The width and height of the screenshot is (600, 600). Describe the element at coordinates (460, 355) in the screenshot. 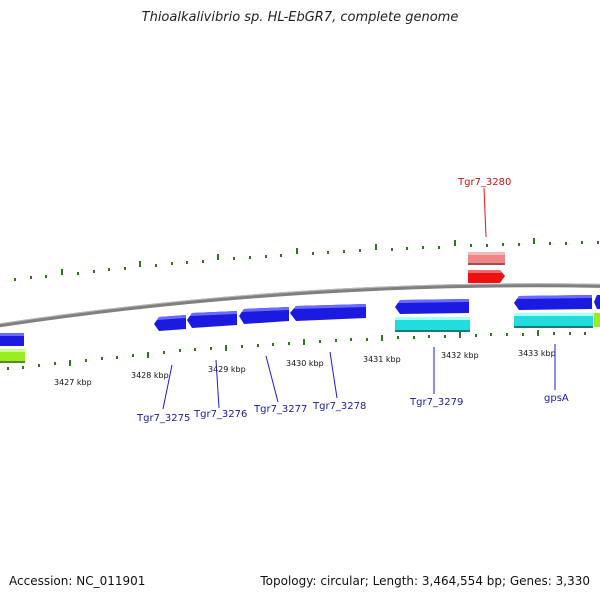

I see `scale-label: 3432 kbp` at that location.